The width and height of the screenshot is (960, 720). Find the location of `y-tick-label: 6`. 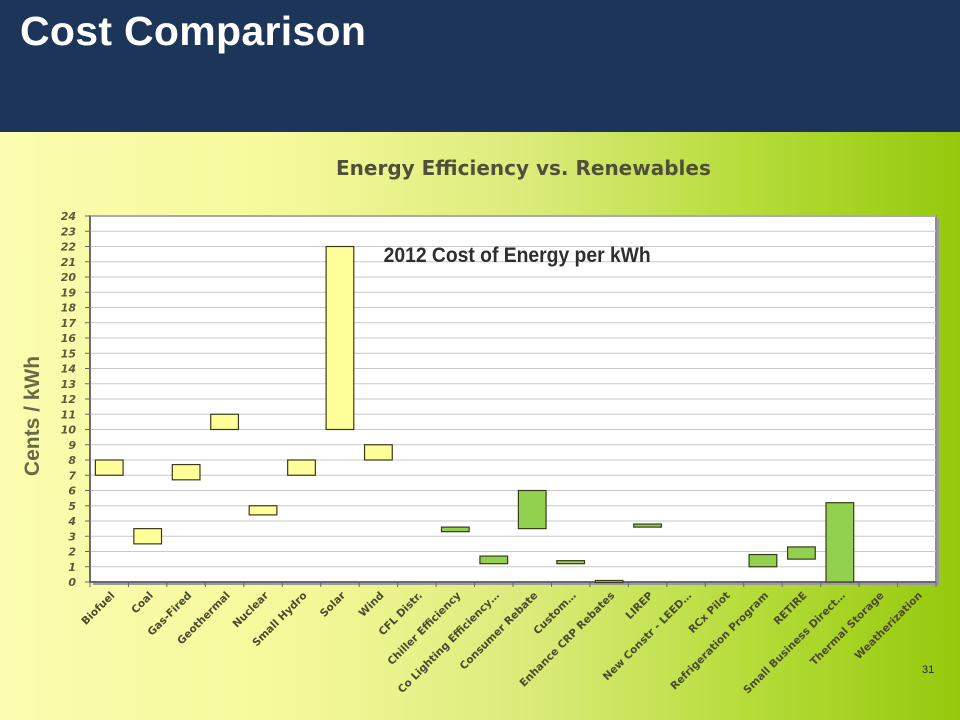

y-tick-label: 6 is located at coordinates (72, 491).